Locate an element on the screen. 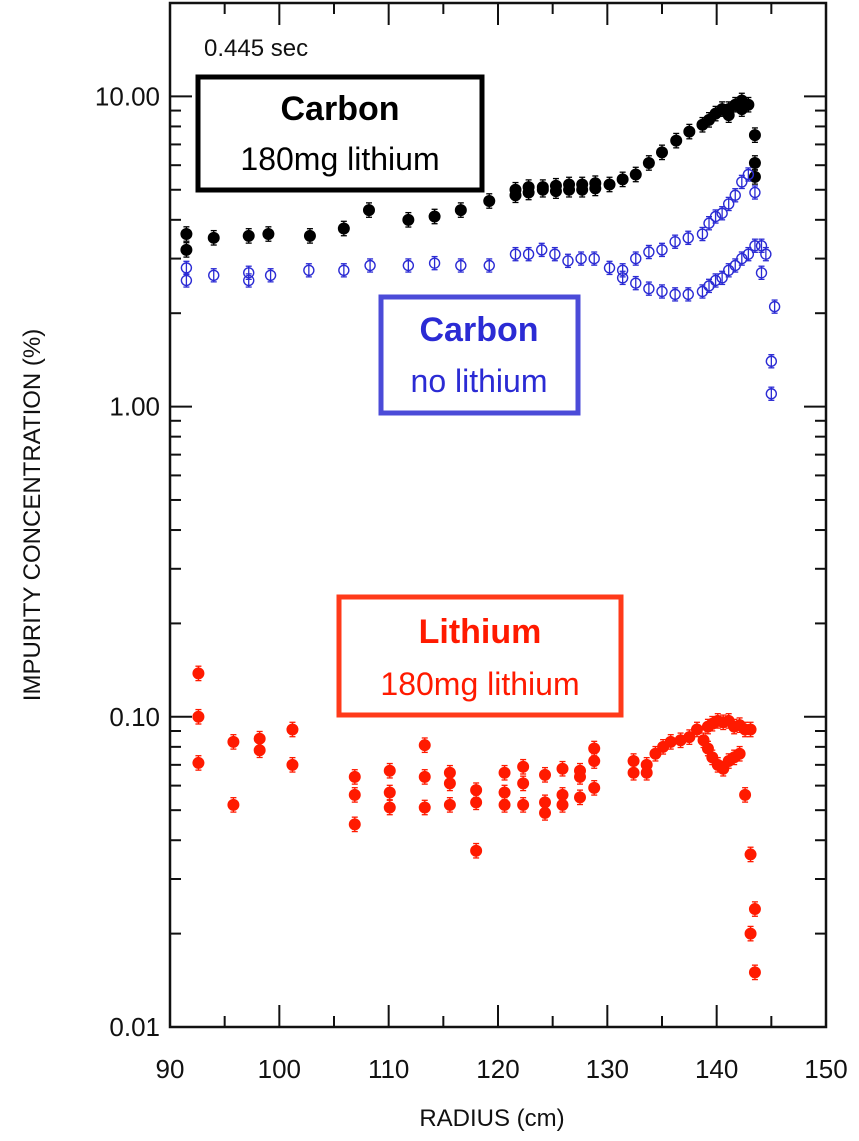 The height and width of the screenshot is (1141, 859). y-tick-label: 0.10 is located at coordinates (134, 717).